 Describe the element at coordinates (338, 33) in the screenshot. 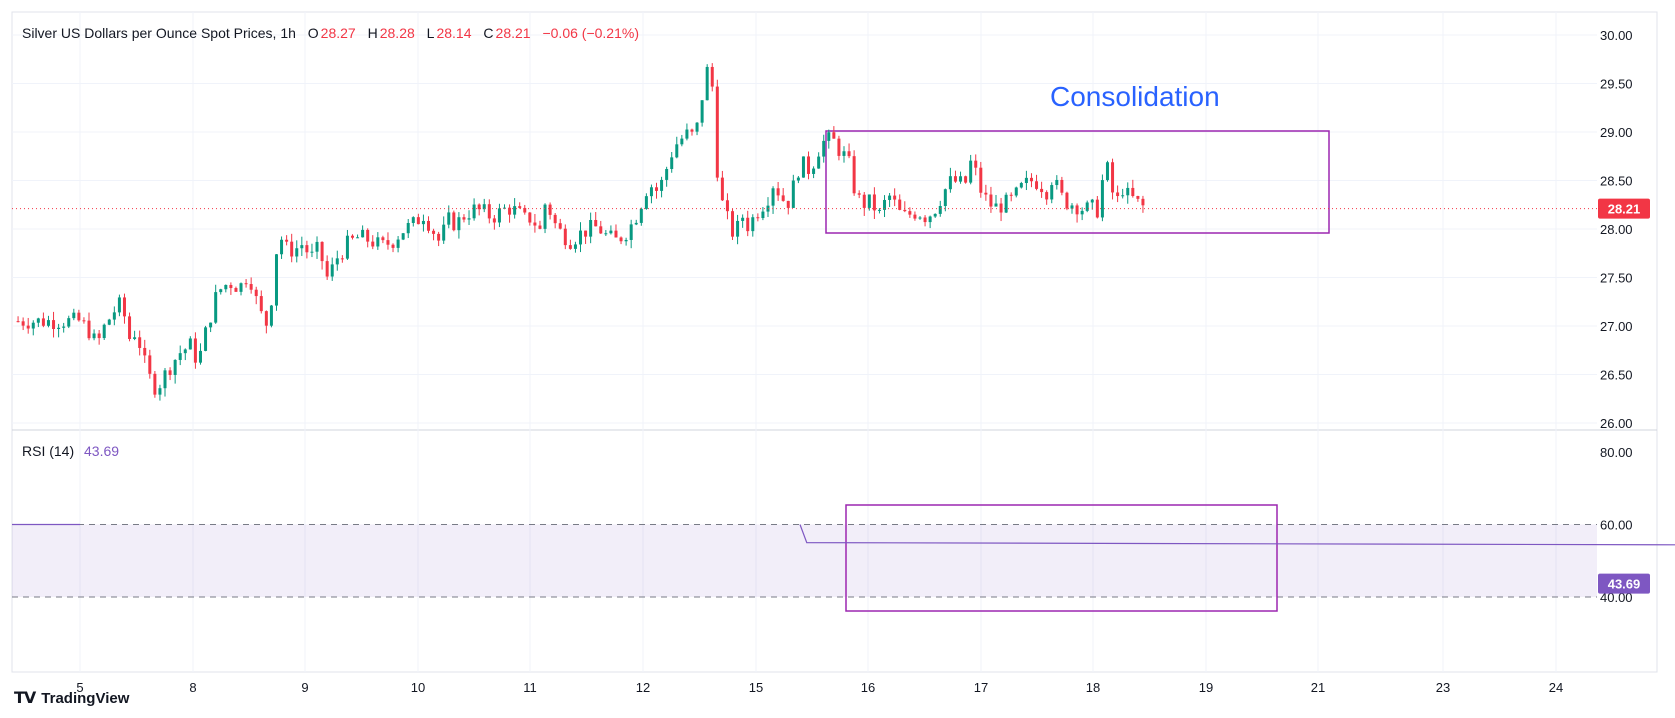

I see `open-value: 28.27` at that location.